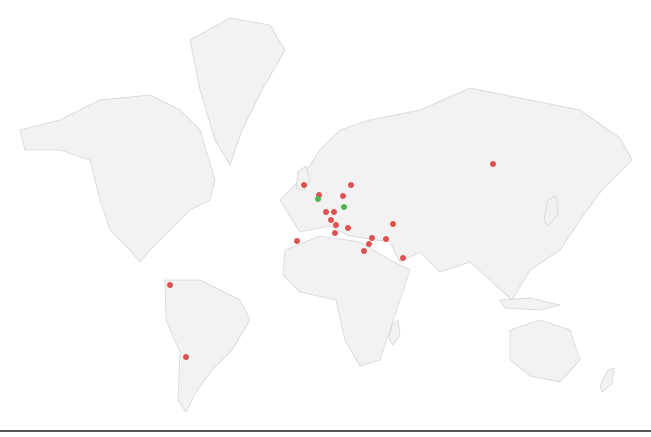 The width and height of the screenshot is (651, 437). Describe the element at coordinates (346, 301) in the screenshot. I see `africa` at that location.